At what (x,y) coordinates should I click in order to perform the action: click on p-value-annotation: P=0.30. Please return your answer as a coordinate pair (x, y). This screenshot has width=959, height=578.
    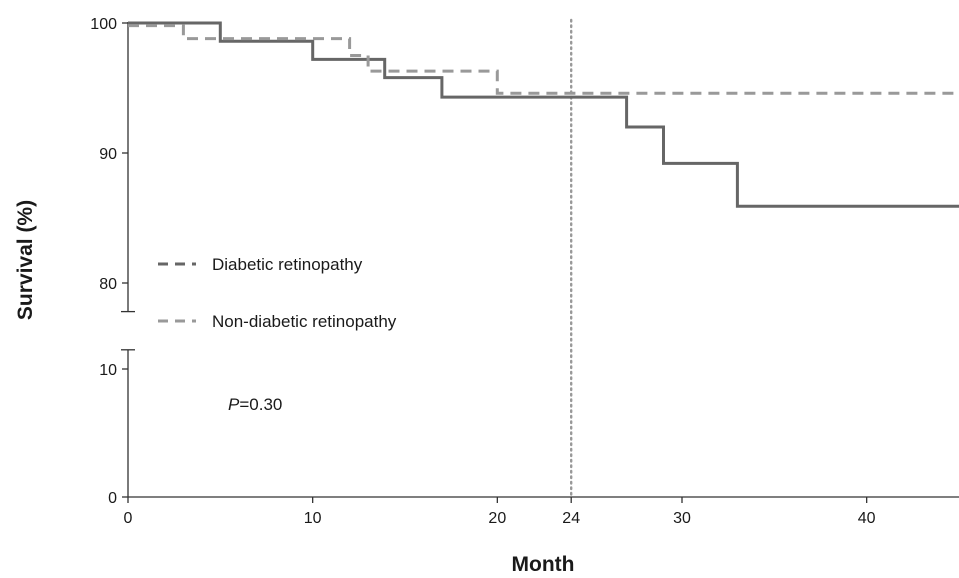
    Looking at the image, I should click on (255, 404).